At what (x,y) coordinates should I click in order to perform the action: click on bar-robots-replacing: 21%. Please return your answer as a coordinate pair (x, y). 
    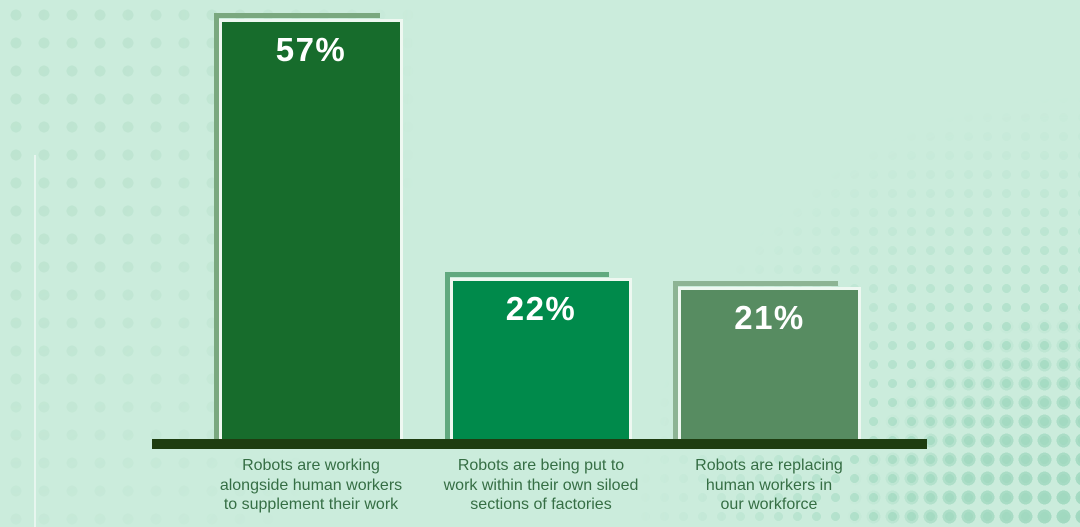
    Looking at the image, I should click on (767, 360).